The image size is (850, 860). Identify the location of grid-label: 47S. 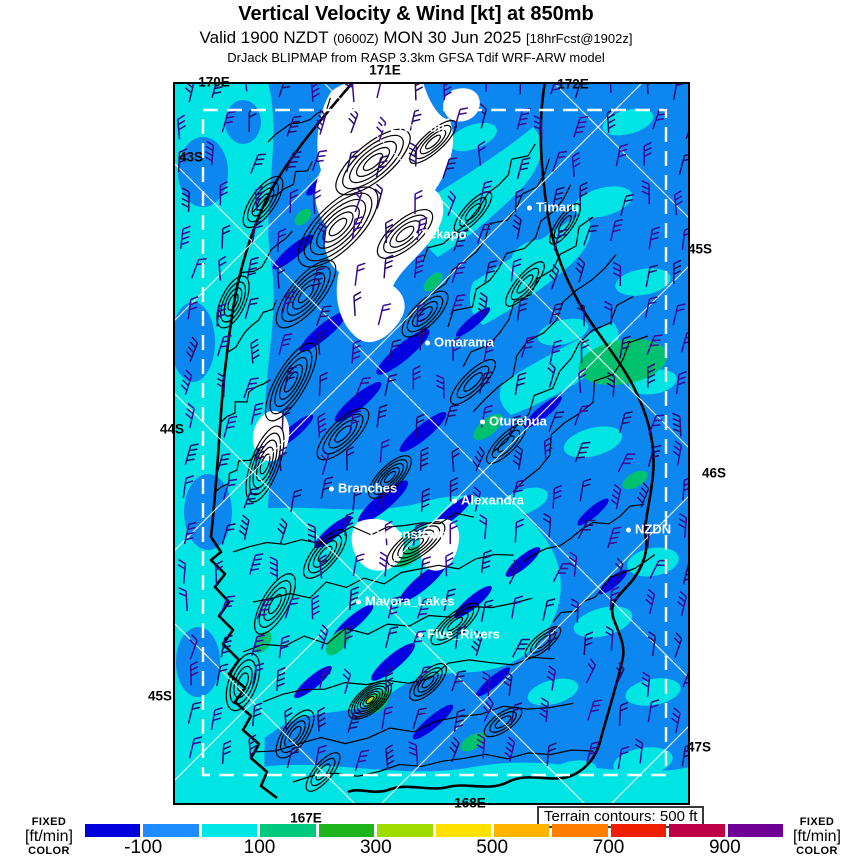
(699, 747).